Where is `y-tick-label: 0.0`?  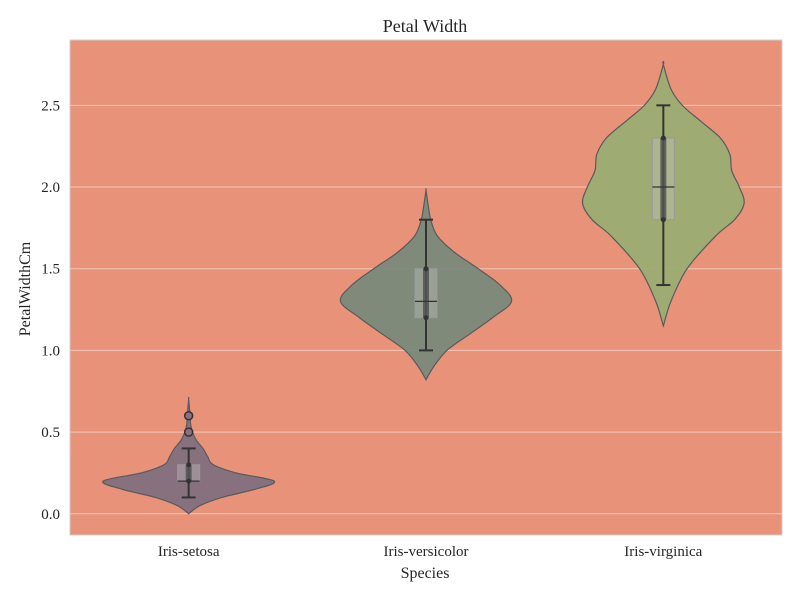 y-tick-label: 0.0 is located at coordinates (50, 515).